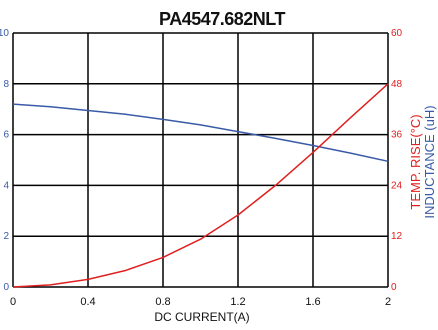 This screenshot has height=330, width=438. What do you see at coordinates (4, 33) in the screenshot?
I see `y-tick-label: 10` at bounding box center [4, 33].